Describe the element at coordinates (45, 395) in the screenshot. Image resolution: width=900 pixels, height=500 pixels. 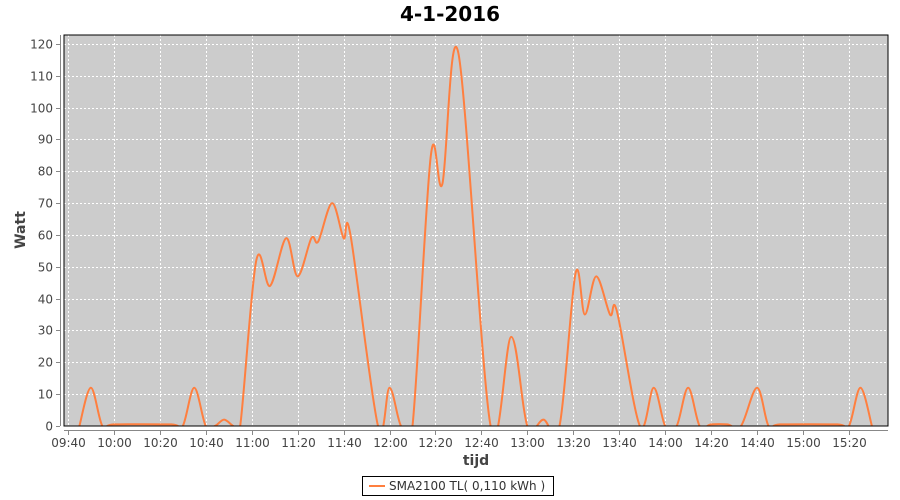
I see `y-tick-label: 10` at that location.